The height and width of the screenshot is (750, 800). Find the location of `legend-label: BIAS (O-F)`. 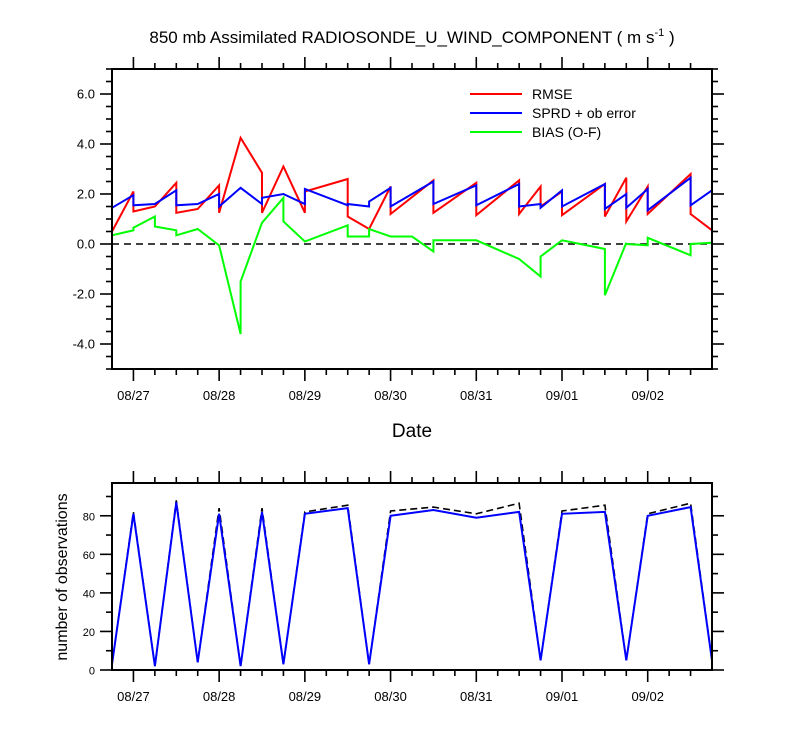

legend-label: BIAS (O-F) is located at coordinates (566, 132).